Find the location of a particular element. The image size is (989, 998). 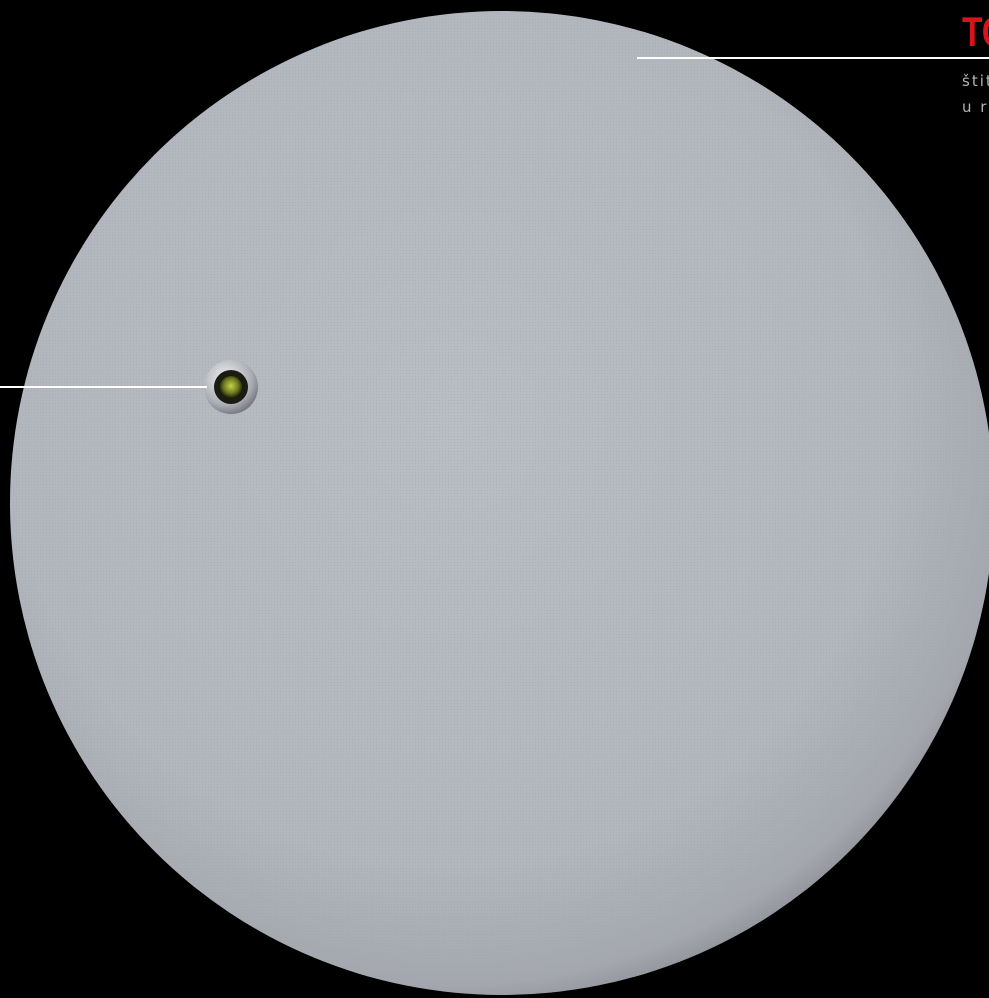

callout-text: u r is located at coordinates (975, 107).